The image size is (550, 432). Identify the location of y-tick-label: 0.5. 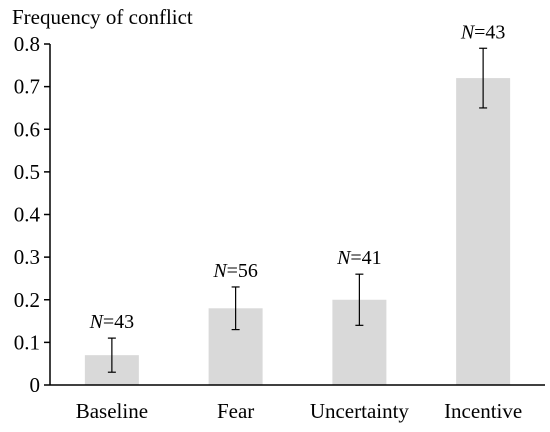
(27, 172).